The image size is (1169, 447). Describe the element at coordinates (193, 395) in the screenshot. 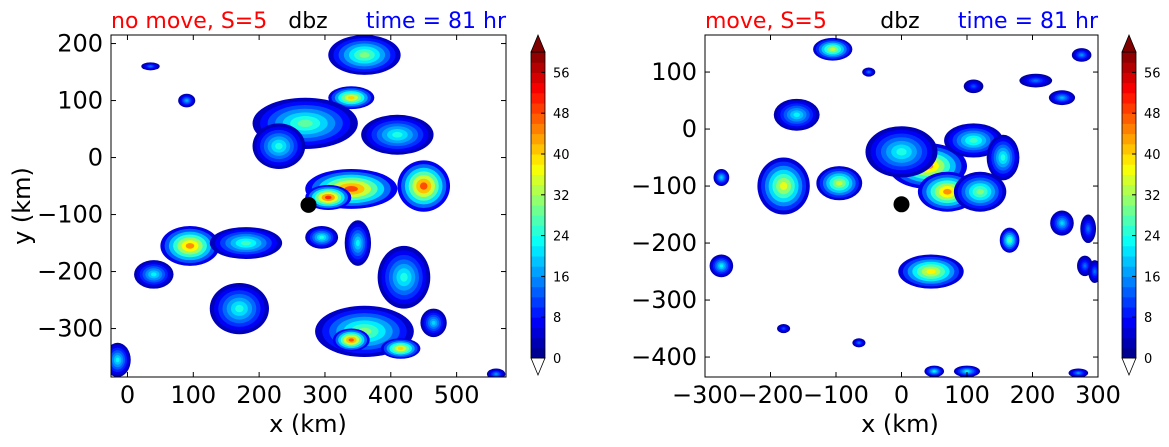

I see `x-tick-label: 100` at that location.